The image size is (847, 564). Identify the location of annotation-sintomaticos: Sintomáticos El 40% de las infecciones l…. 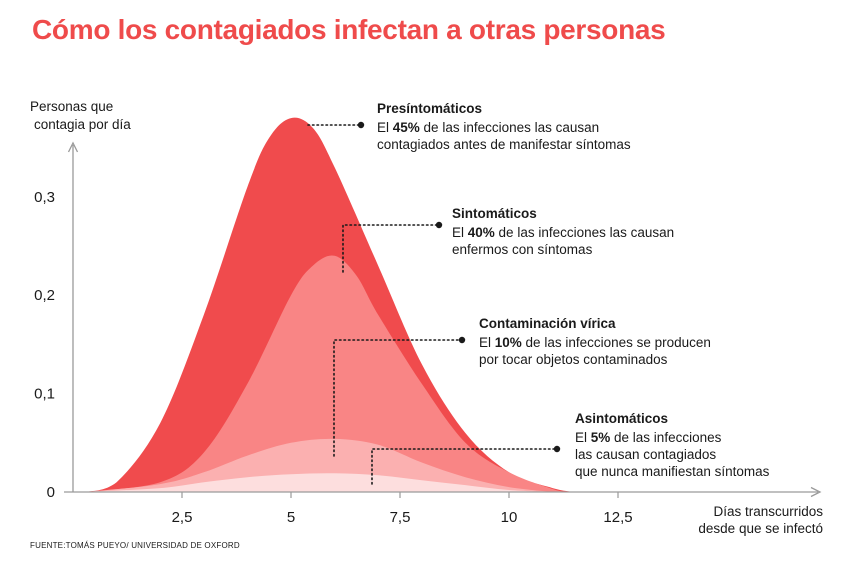
(563, 231).